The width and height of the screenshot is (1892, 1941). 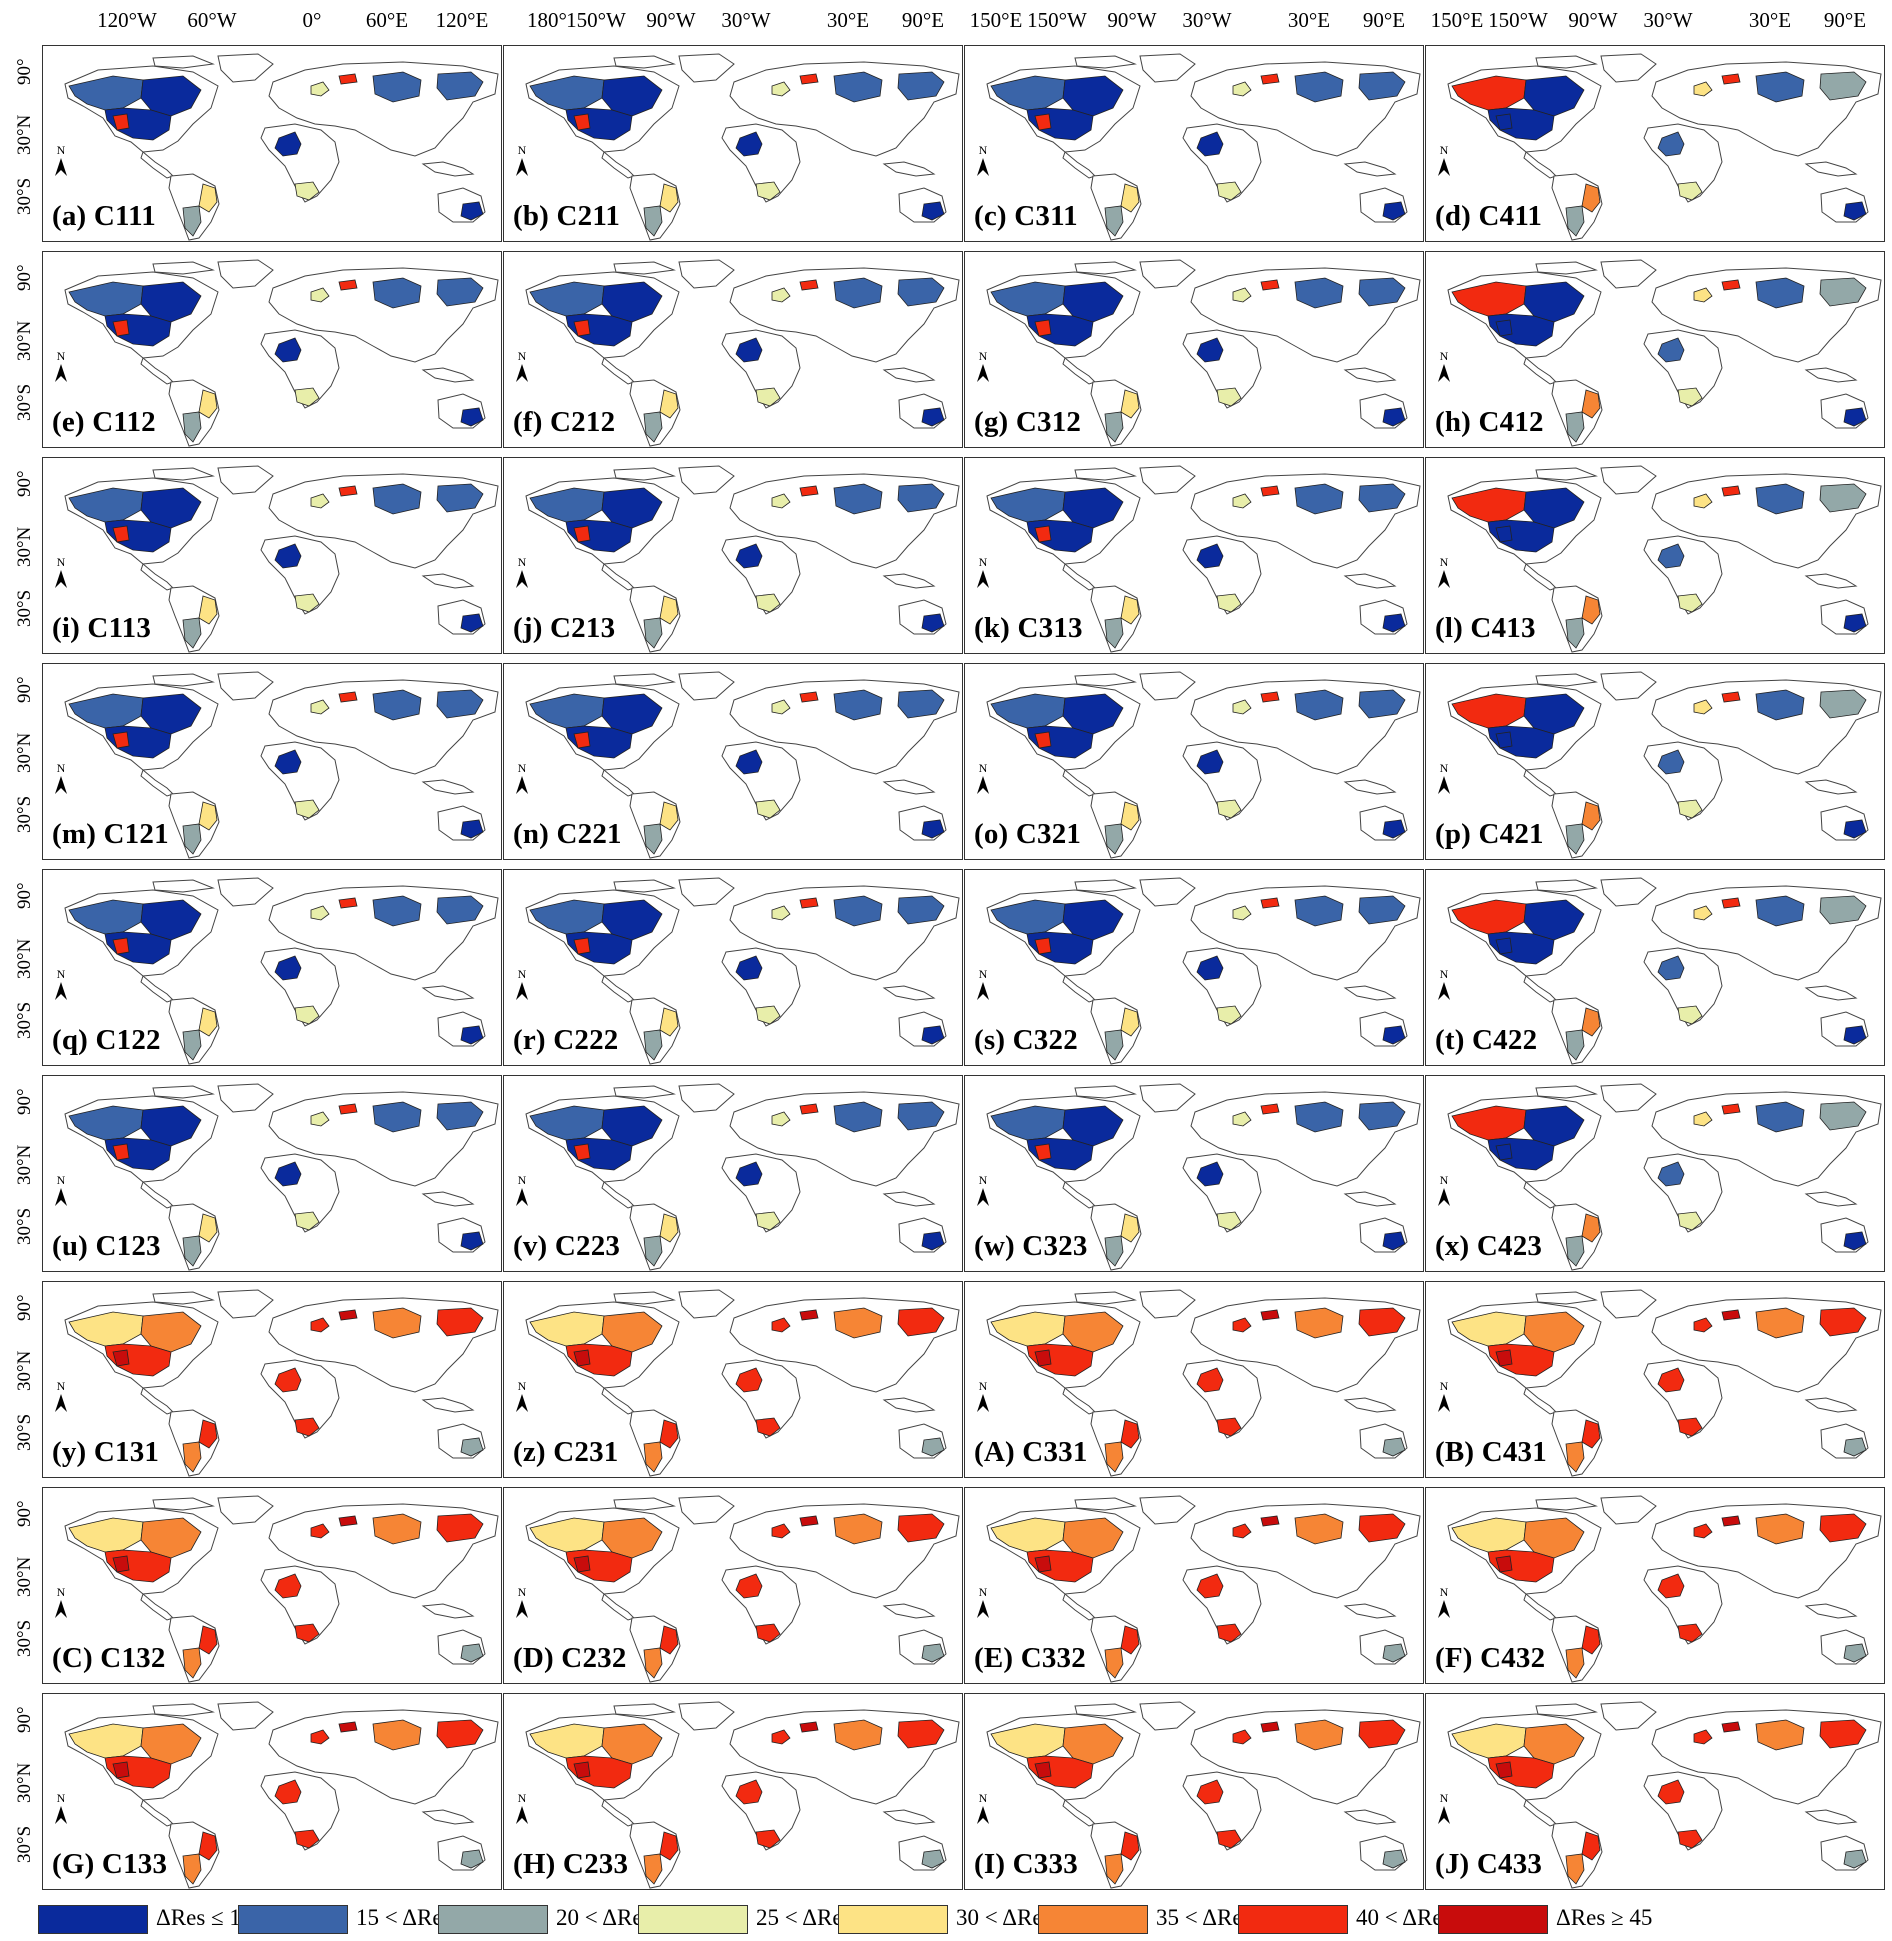 I want to click on longitude-tick-label: 90°W, so click(x=1593, y=20).